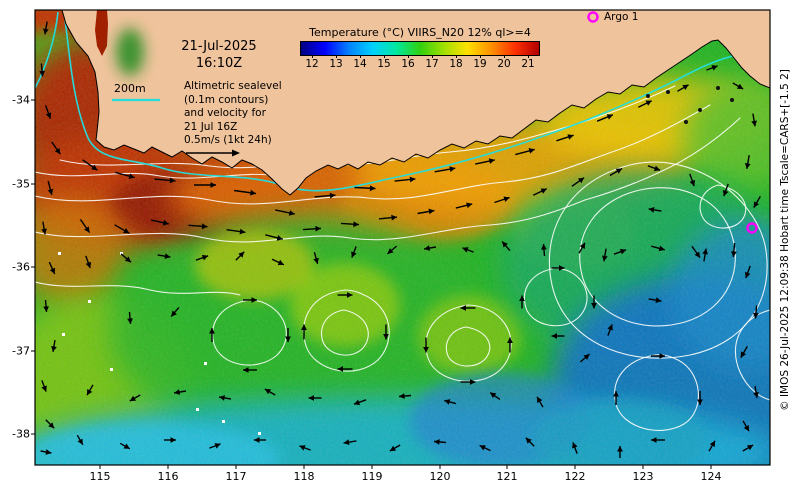 The height and width of the screenshot is (500, 800). I want to click on colorbar-tick-label: 18, so click(456, 64).